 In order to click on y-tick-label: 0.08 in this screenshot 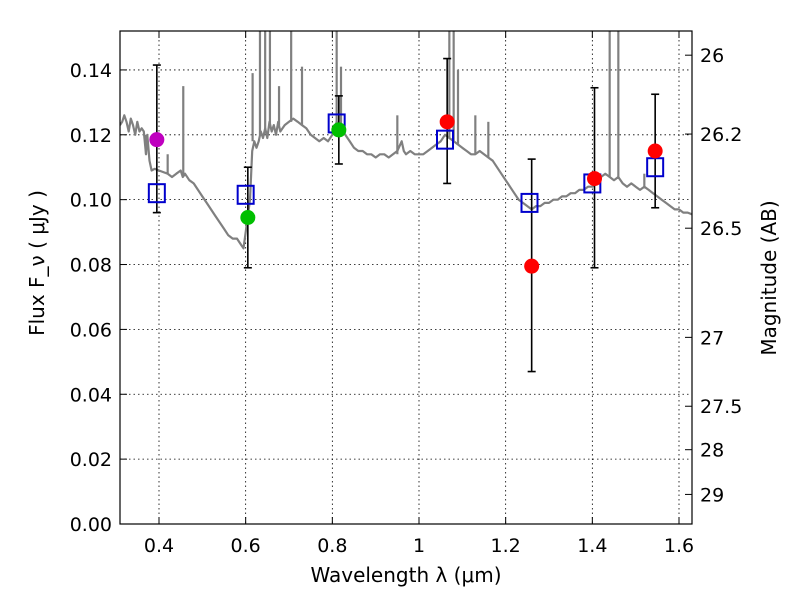, I will do `click(91, 266)`.